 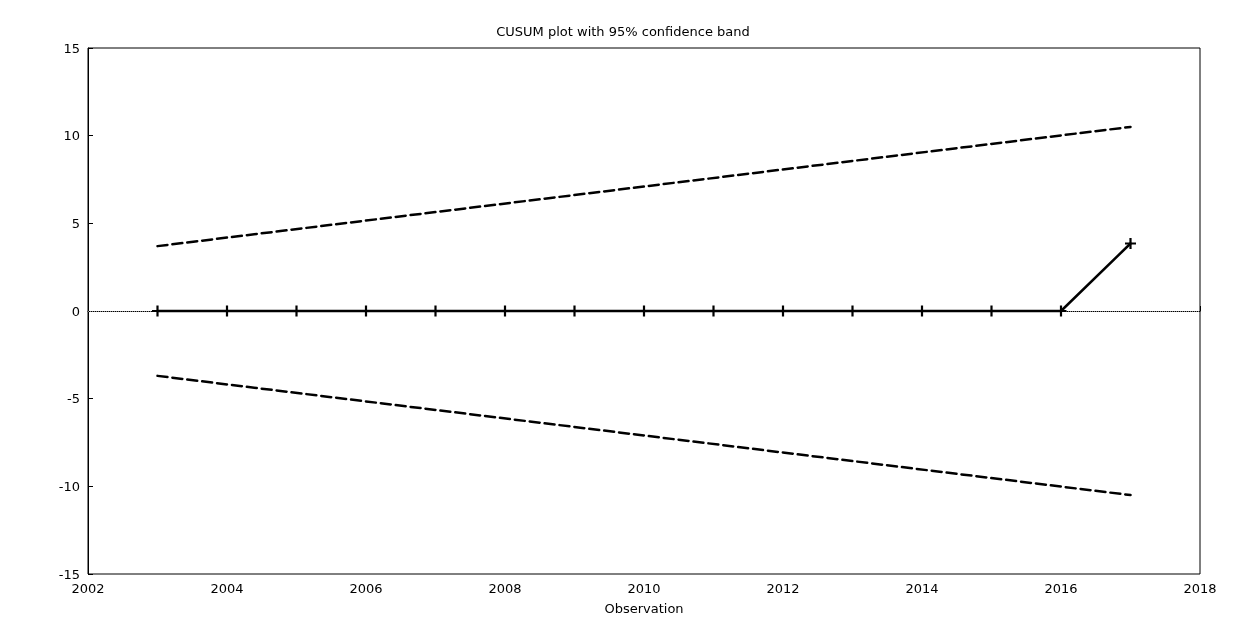 I want to click on y-tick-label: -10, so click(x=69, y=486).